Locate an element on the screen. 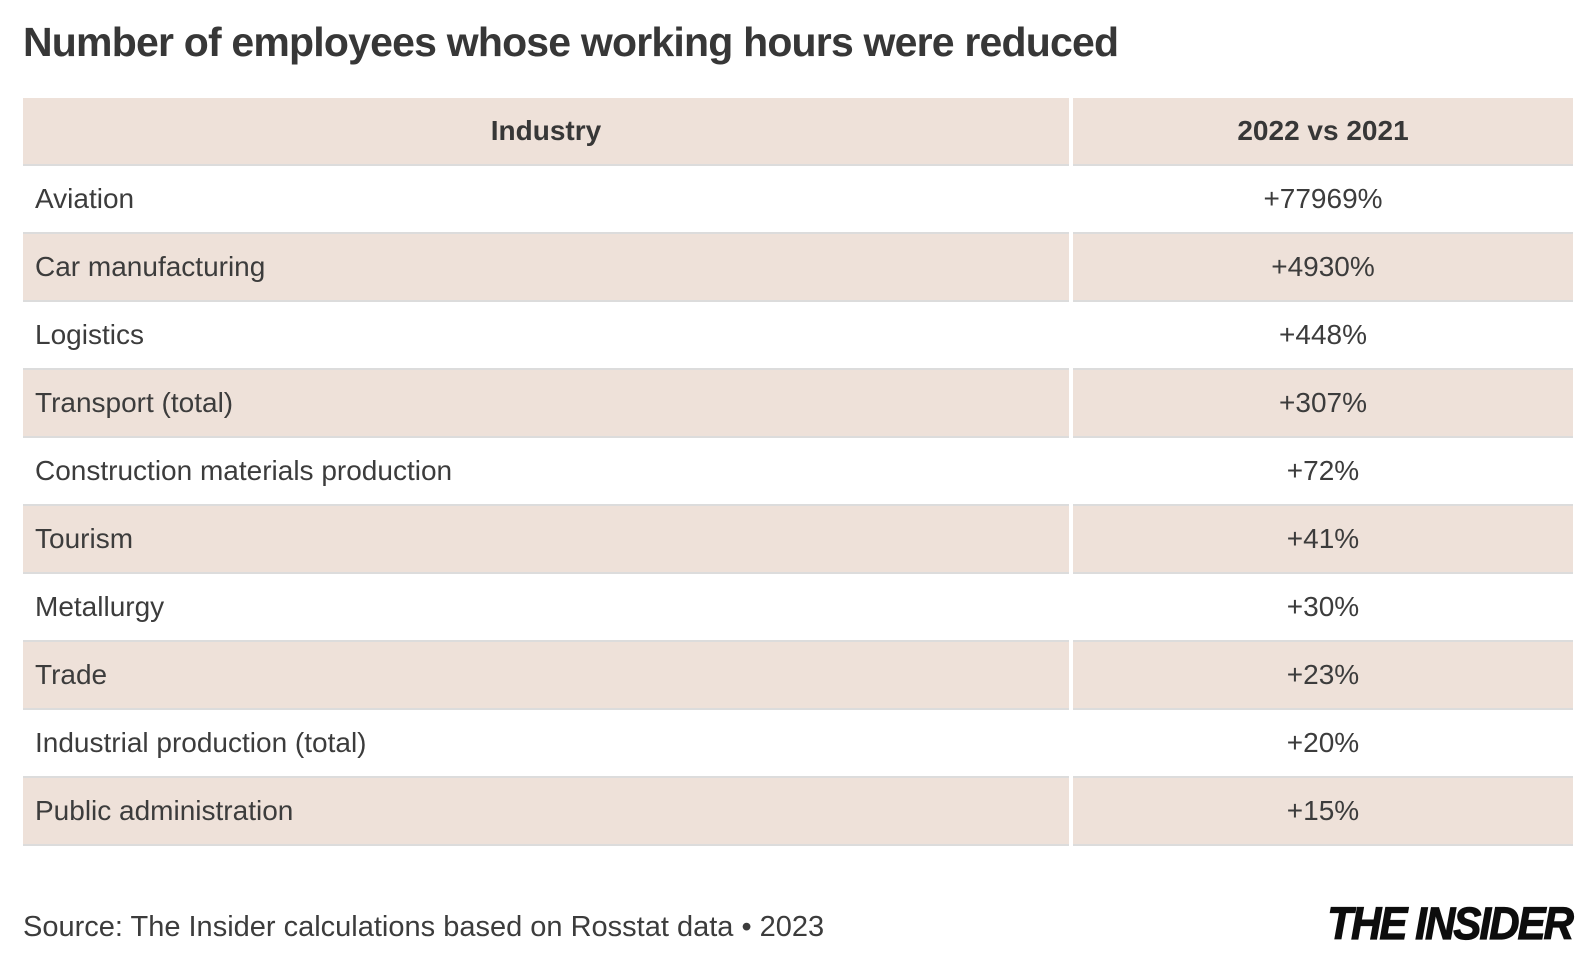 The height and width of the screenshot is (970, 1592). industry-cell: Car manufacturing is located at coordinates (546, 268).